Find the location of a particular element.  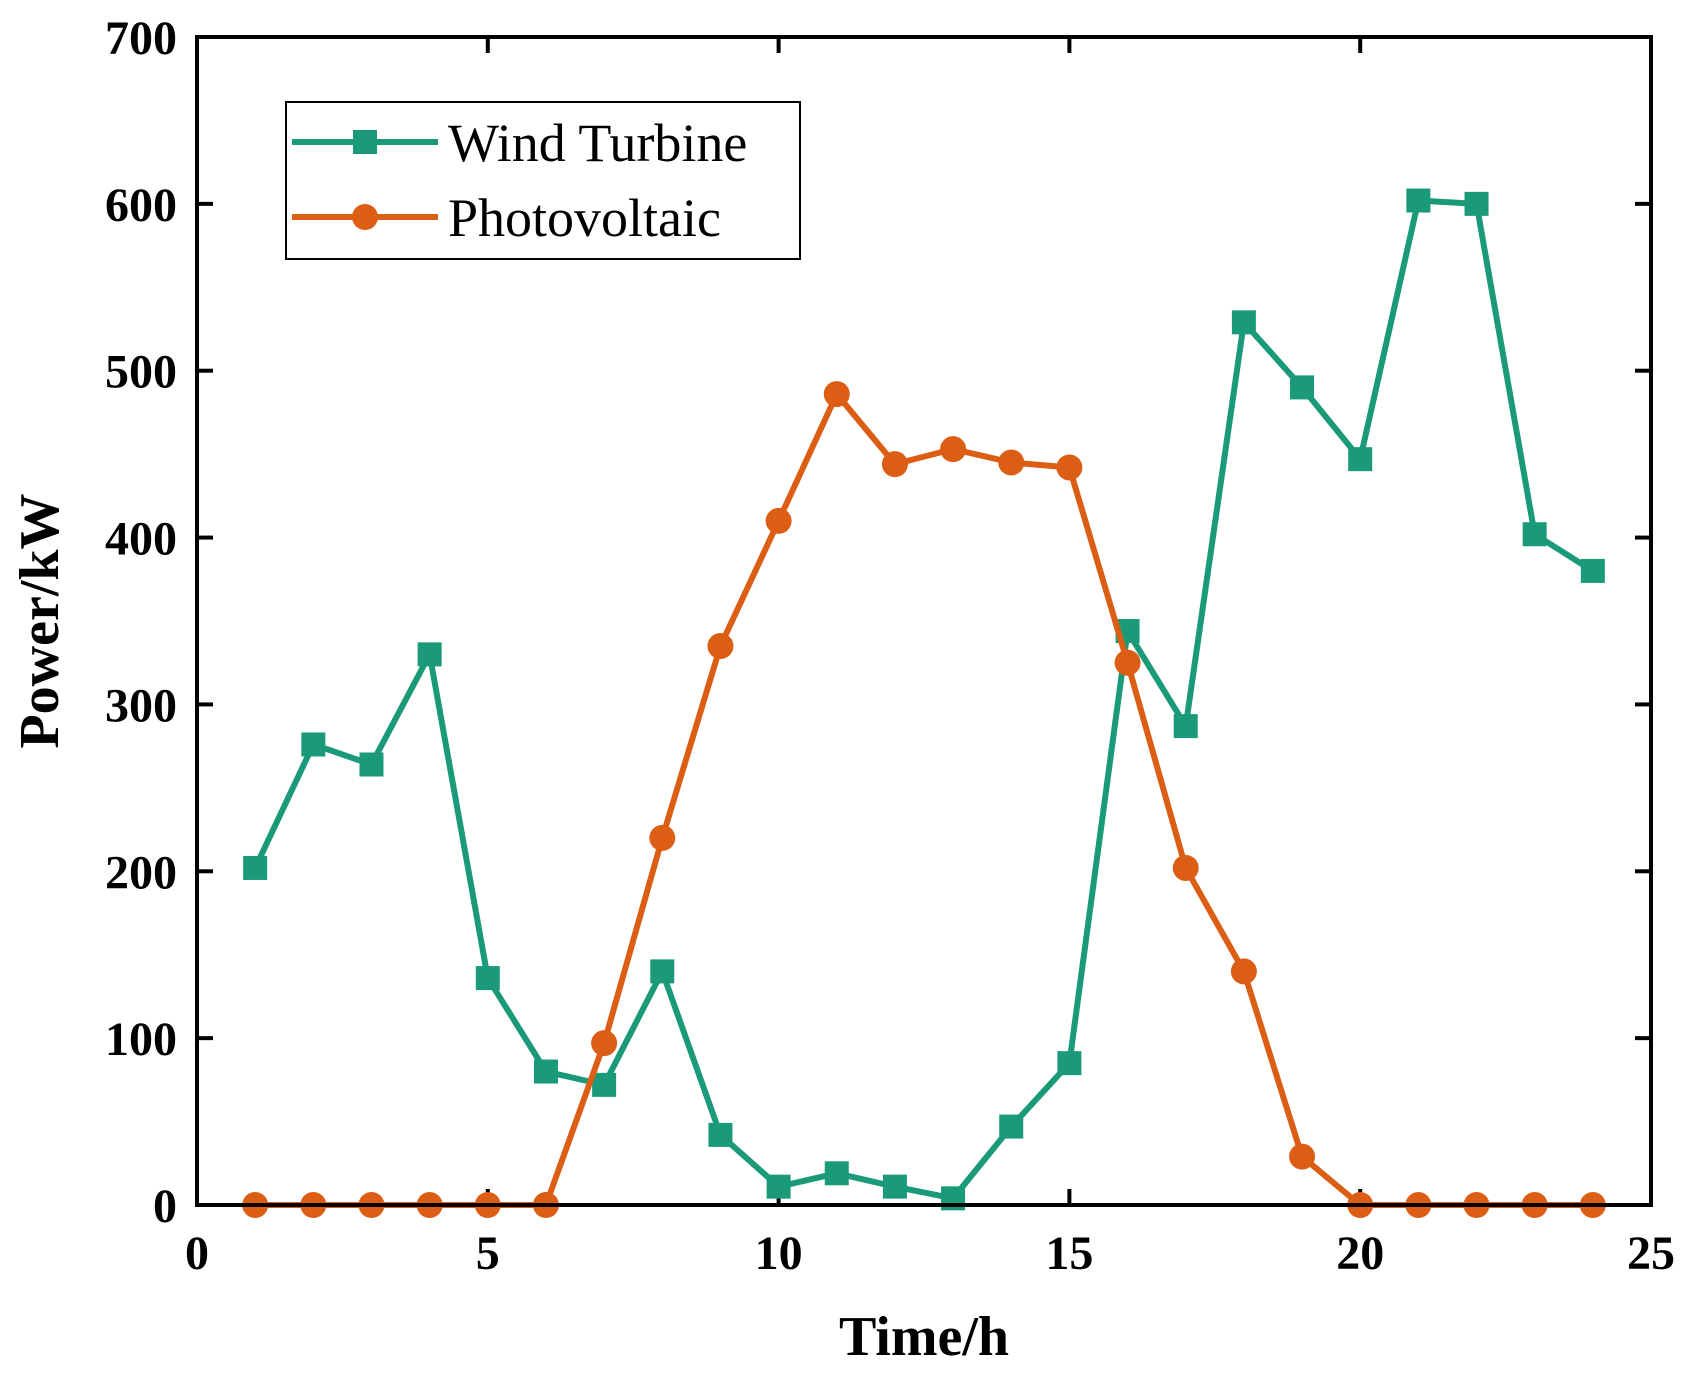

x-tick-label: 20 is located at coordinates (1360, 1253).